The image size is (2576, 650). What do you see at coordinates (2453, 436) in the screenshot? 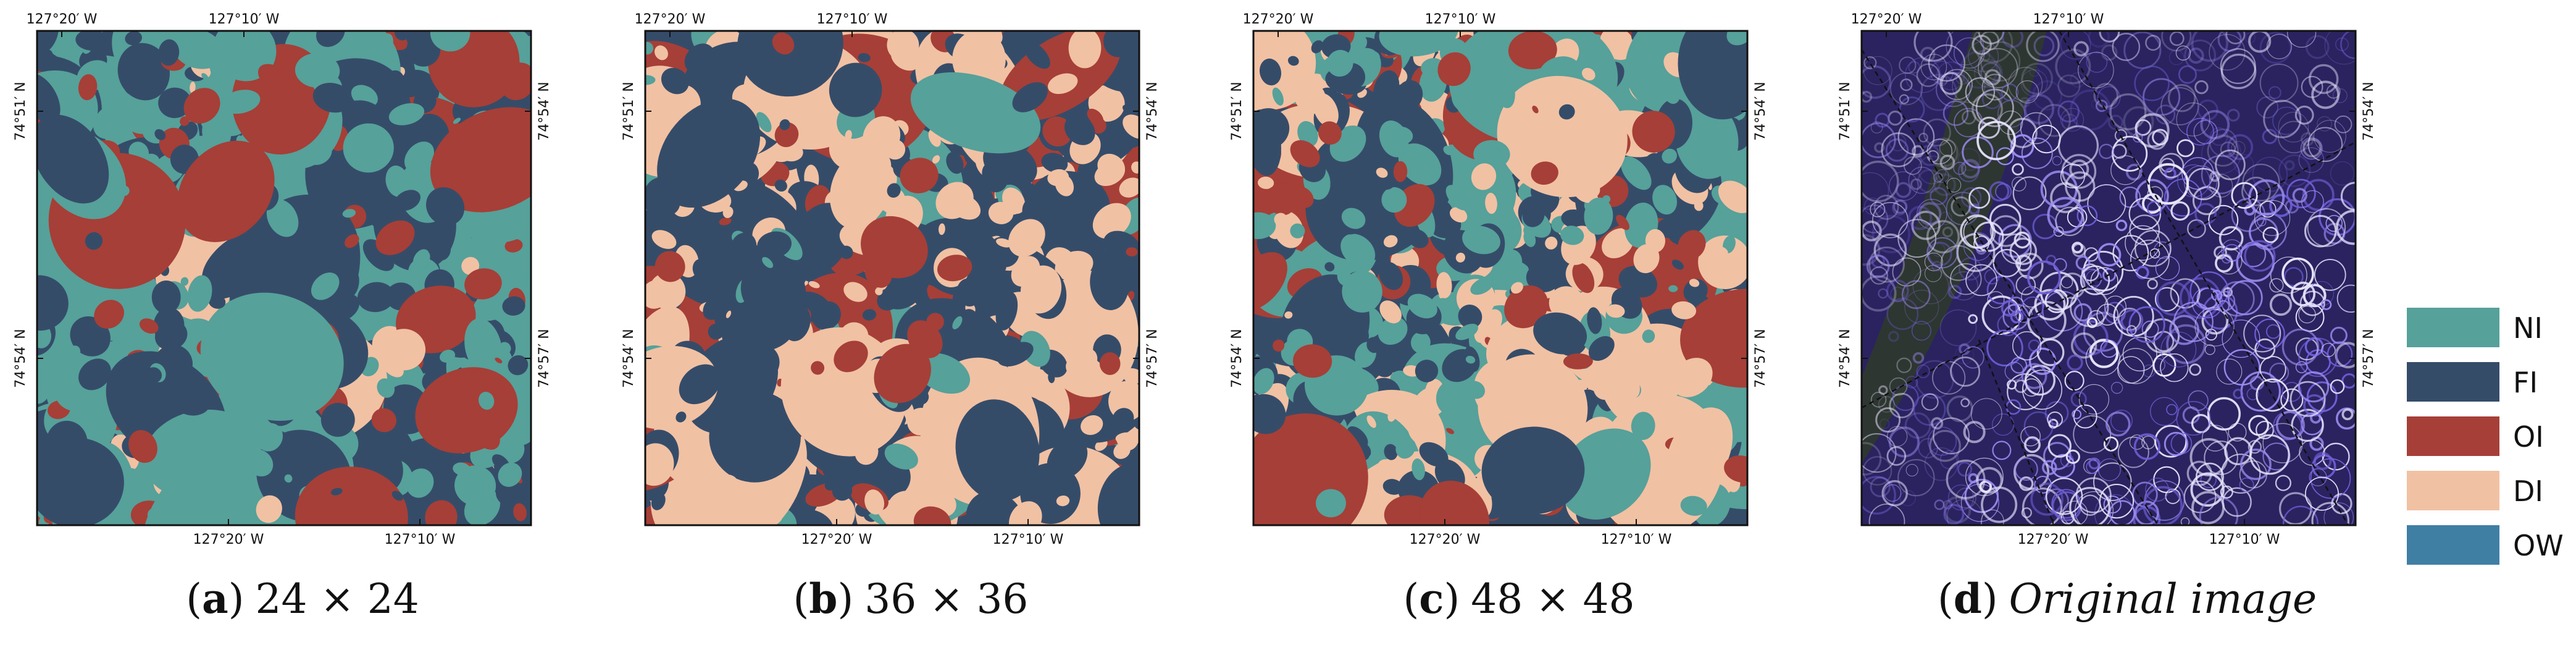
I see `legend-swatch-oi` at bounding box center [2453, 436].